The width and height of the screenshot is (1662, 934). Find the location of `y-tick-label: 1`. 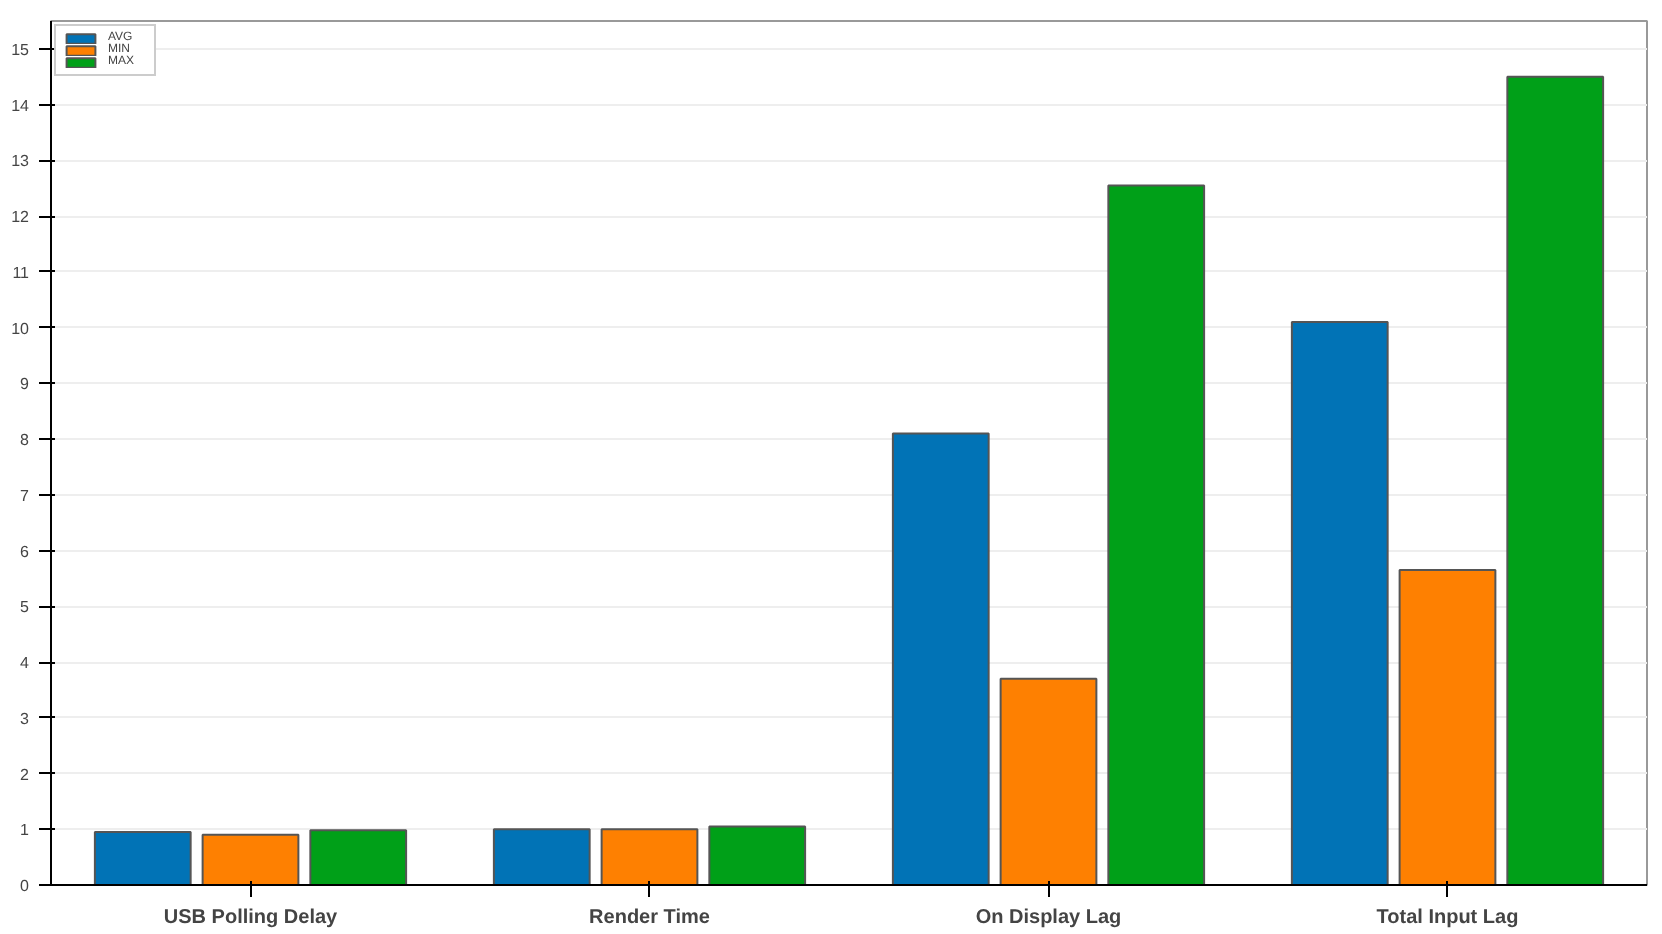

y-tick-label: 1 is located at coordinates (25, 830).